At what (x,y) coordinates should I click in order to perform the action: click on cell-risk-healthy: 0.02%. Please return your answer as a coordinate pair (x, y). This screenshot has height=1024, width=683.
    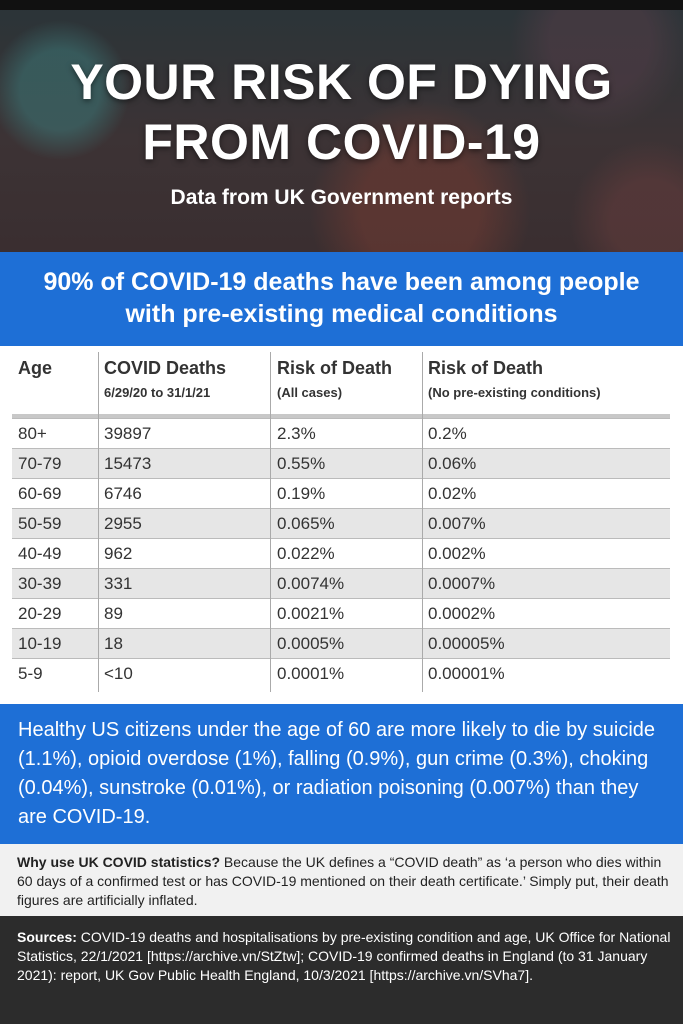
    Looking at the image, I should click on (452, 493).